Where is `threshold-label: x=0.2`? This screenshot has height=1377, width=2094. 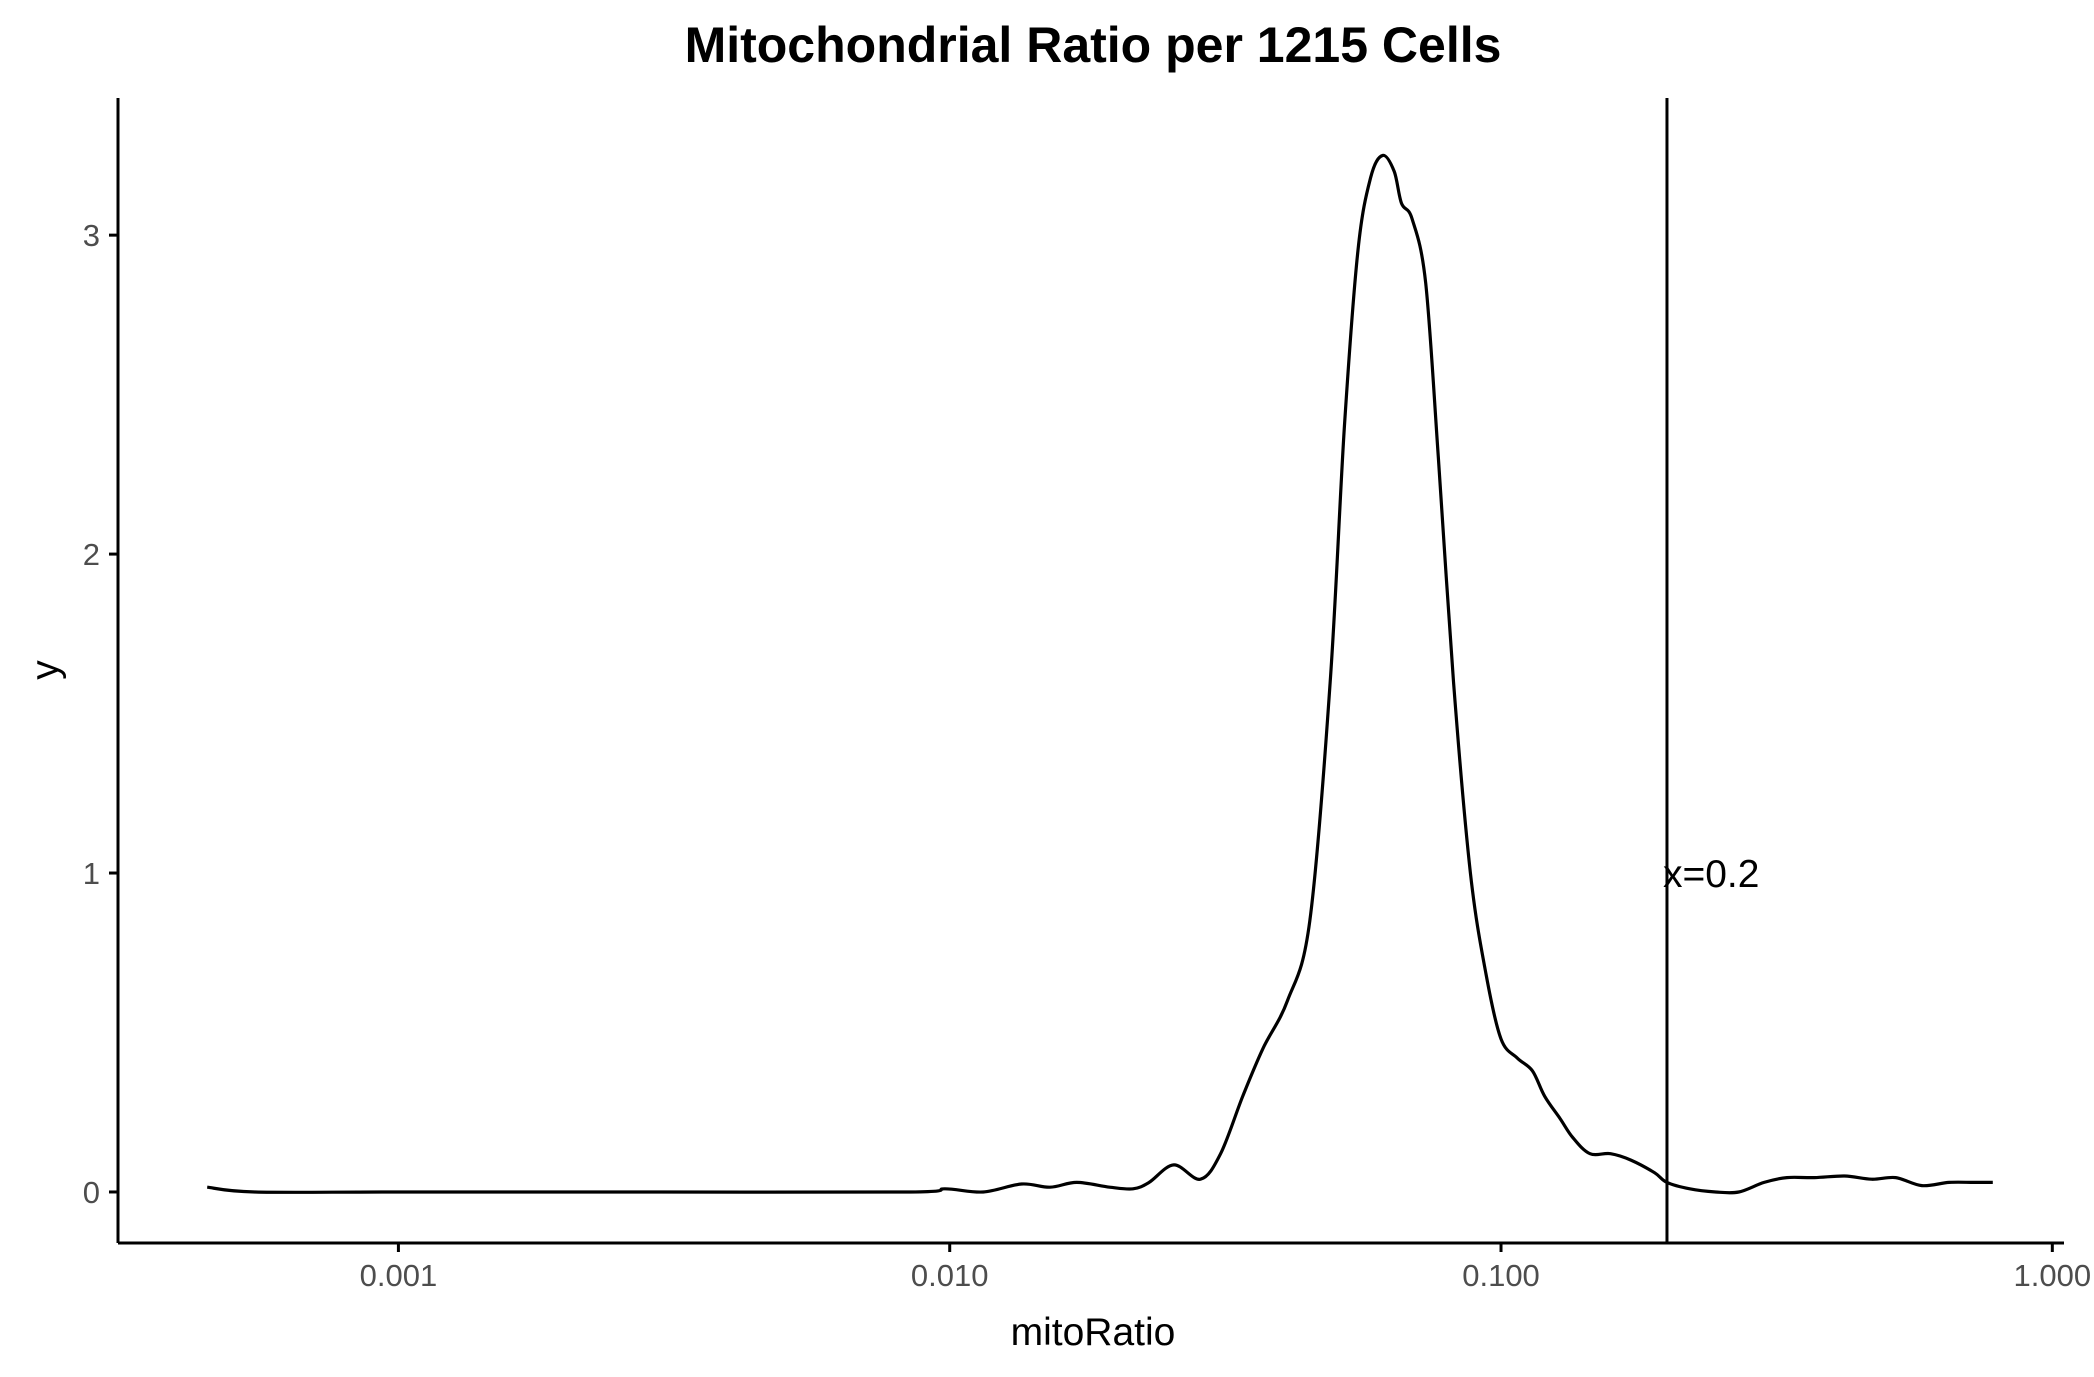
threshold-label: x=0.2 is located at coordinates (1711, 874).